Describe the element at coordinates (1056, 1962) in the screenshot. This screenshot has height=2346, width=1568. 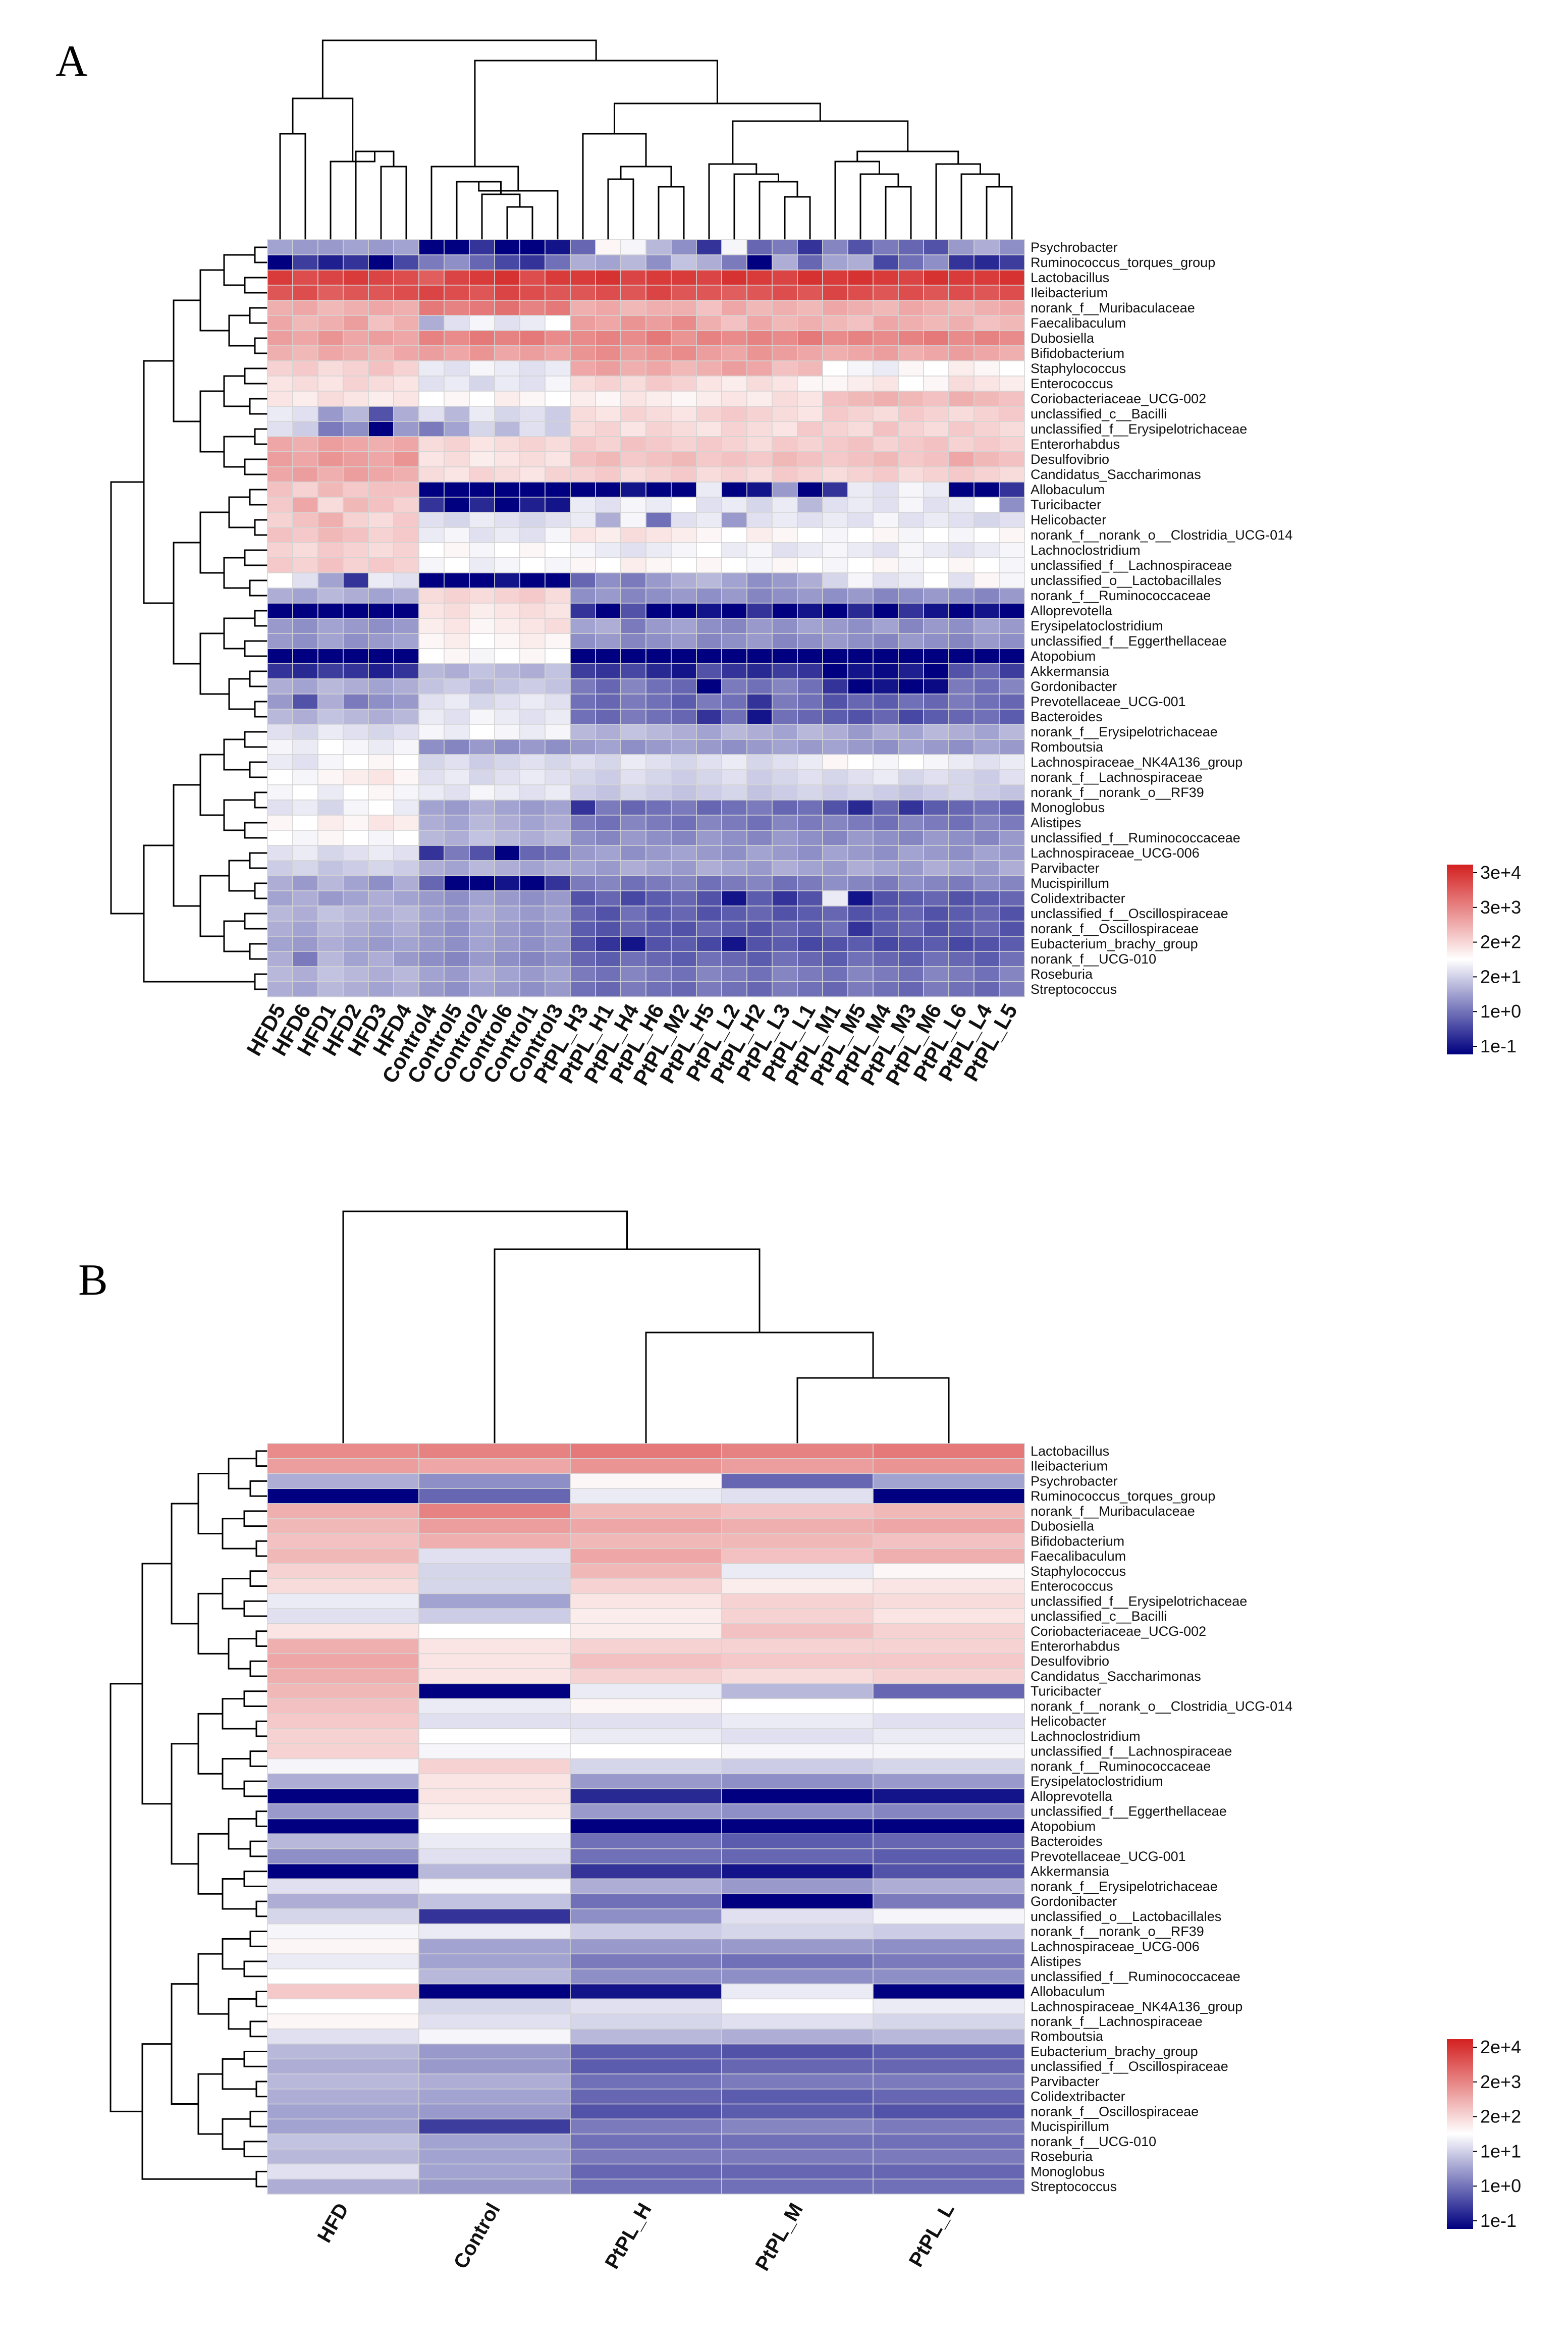
I see `taxon-label: Alistipes` at that location.